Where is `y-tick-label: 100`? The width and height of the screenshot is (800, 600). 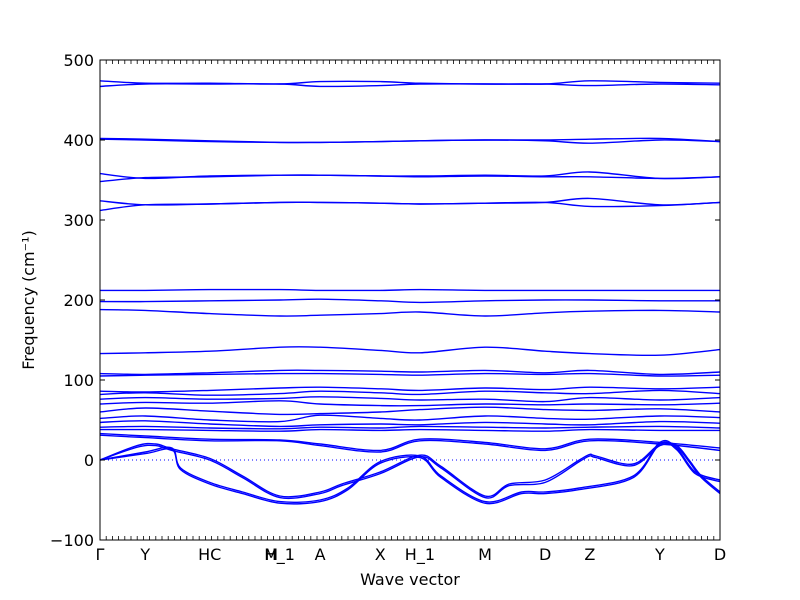
y-tick-label: 100 is located at coordinates (78, 380).